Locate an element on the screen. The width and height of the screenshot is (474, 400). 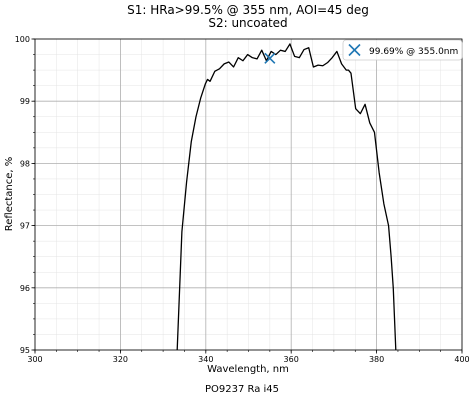
y-tick-label: 98 is located at coordinates (25, 163).